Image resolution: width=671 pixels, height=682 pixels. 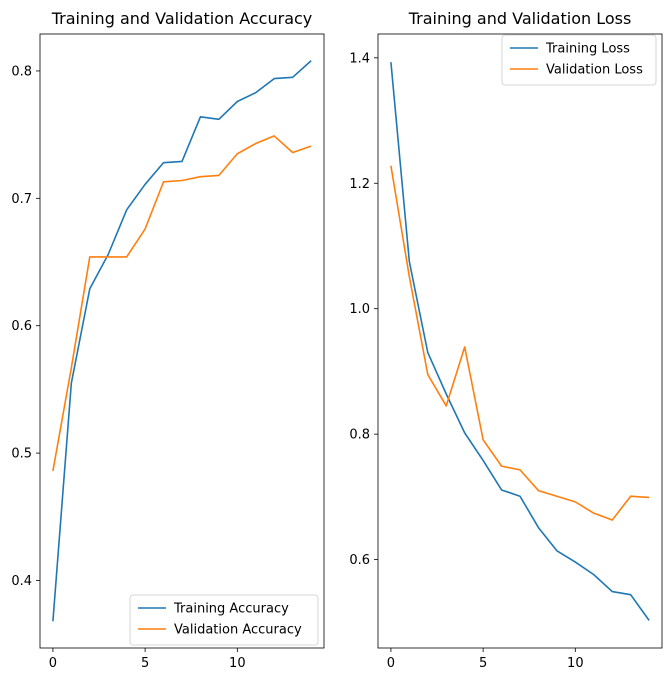 What do you see at coordinates (359, 58) in the screenshot?
I see `y-tick-label: 1.4` at bounding box center [359, 58].